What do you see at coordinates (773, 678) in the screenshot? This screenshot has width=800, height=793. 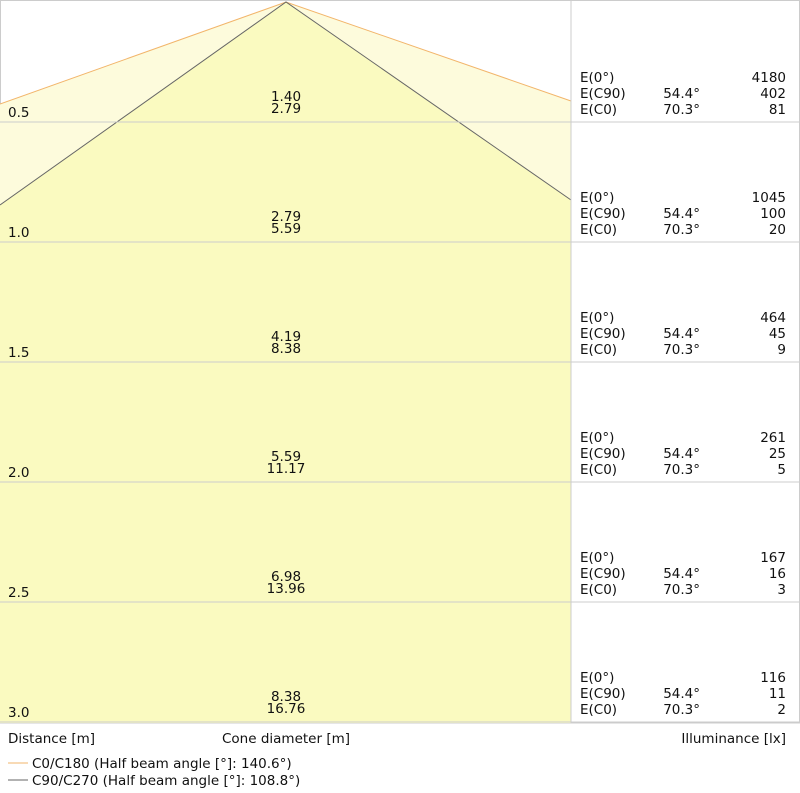 I see `illuminance-value: 116` at bounding box center [773, 678].